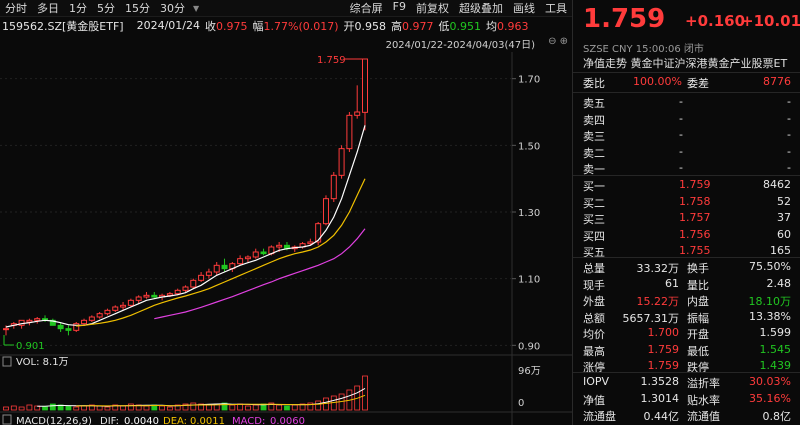  Describe the element at coordinates (686, 383) in the screenshot. I see `stat-row: IOPV 1.3528 溢折率 30.03%` at that location.